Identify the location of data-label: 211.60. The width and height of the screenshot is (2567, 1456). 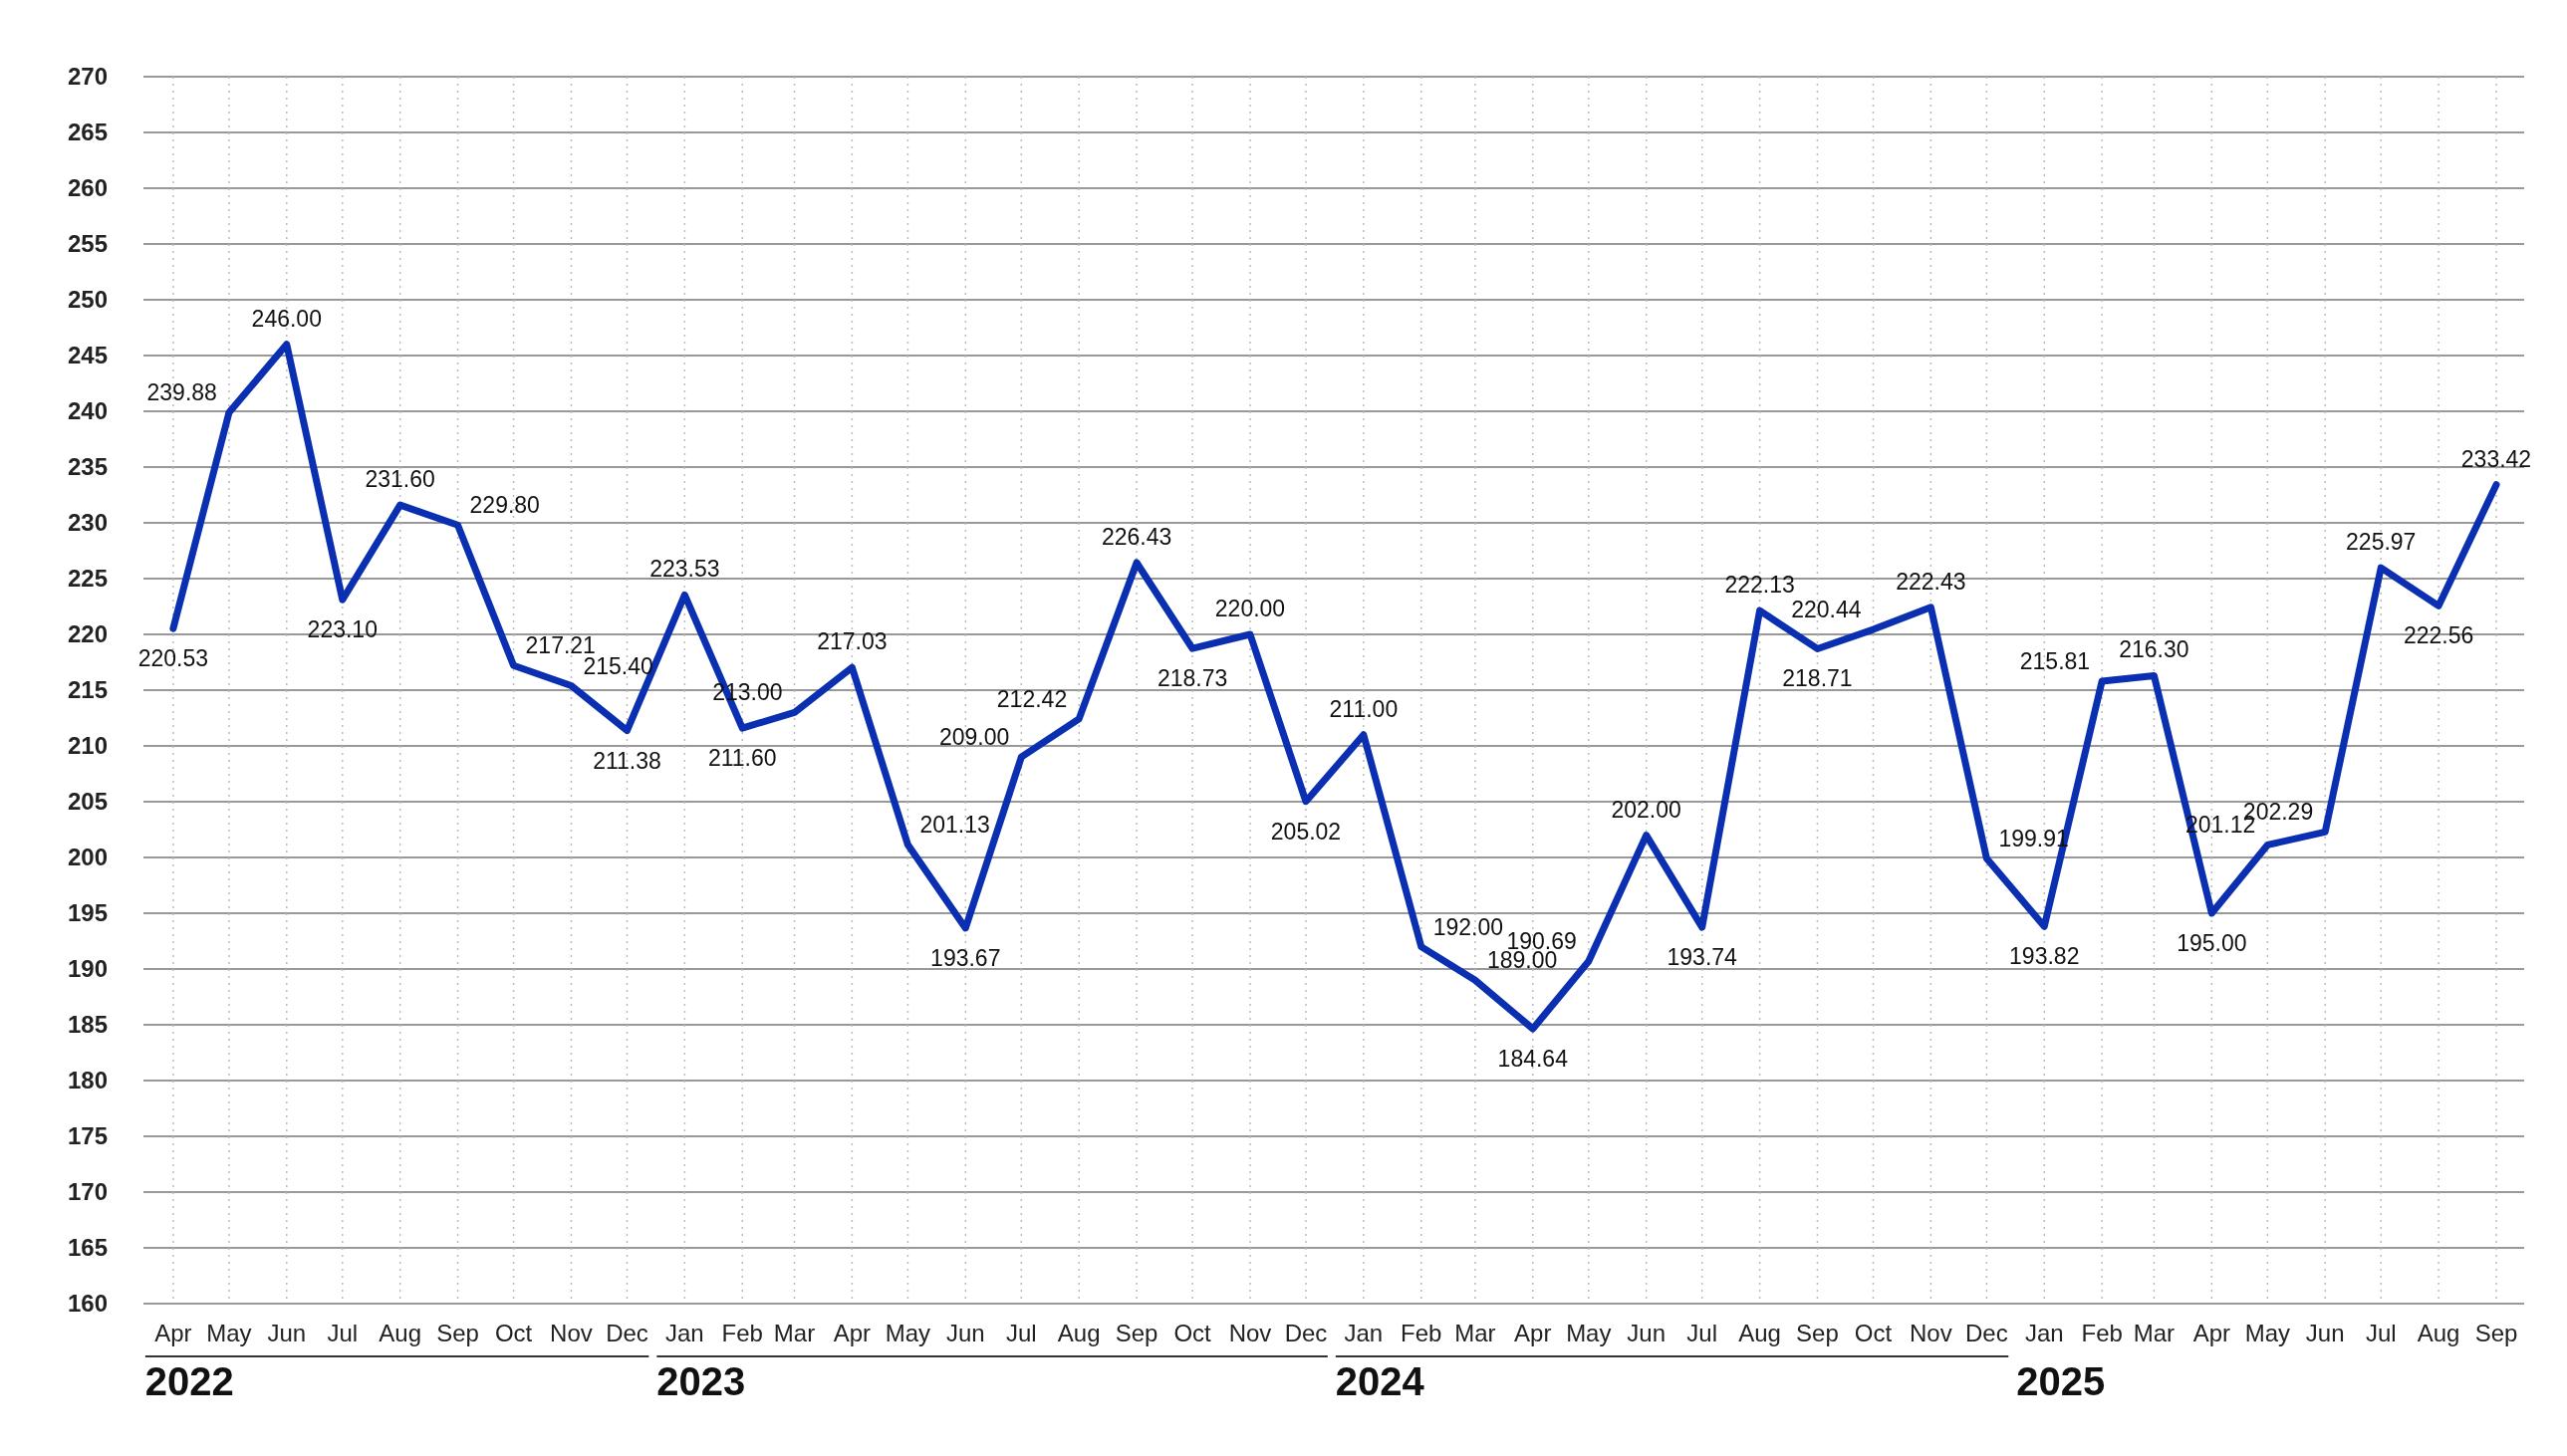
(742, 758).